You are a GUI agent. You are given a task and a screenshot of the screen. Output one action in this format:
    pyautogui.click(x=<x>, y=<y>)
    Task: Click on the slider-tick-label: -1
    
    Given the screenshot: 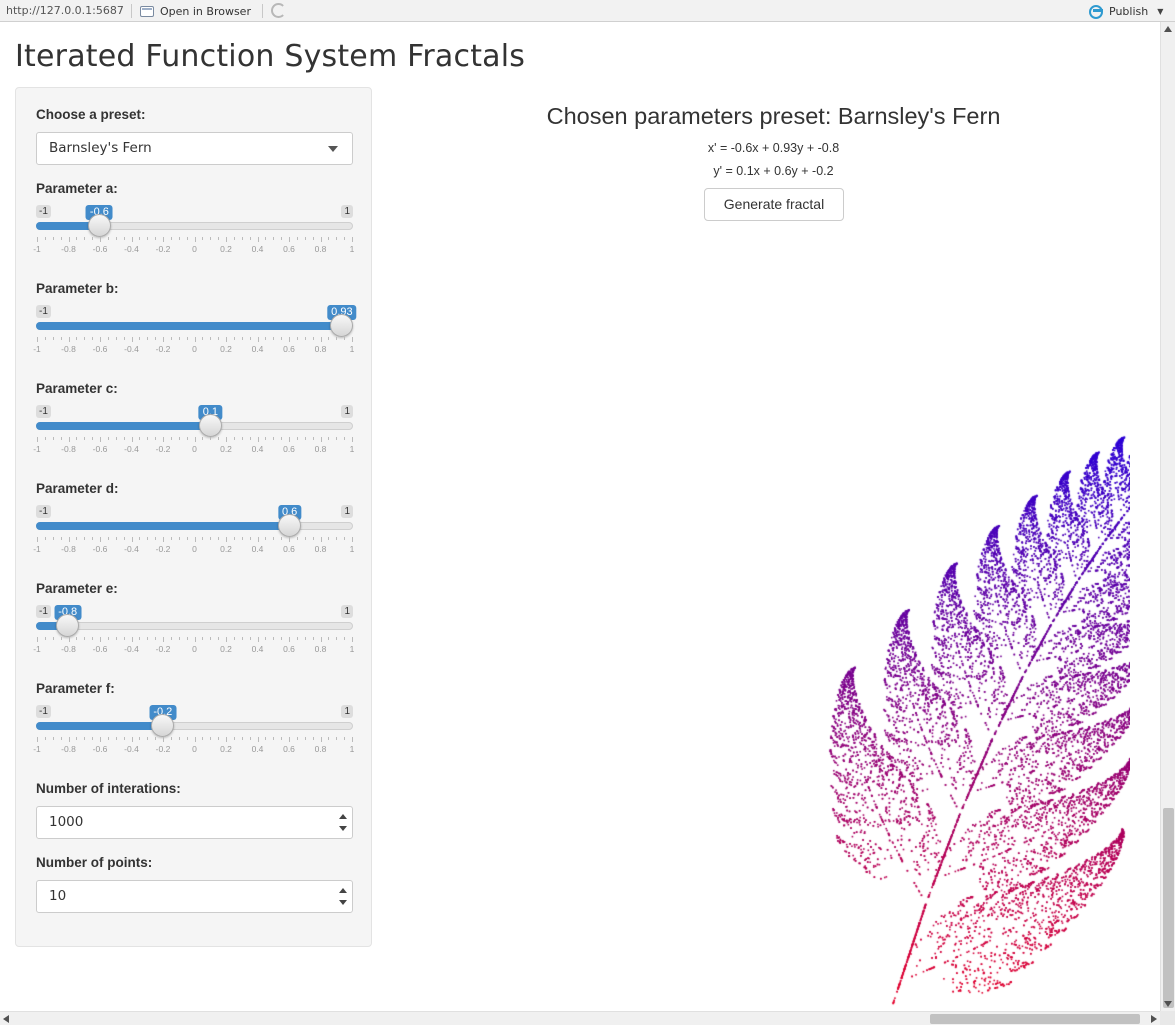 What is the action you would take?
    pyautogui.click(x=37, y=749)
    